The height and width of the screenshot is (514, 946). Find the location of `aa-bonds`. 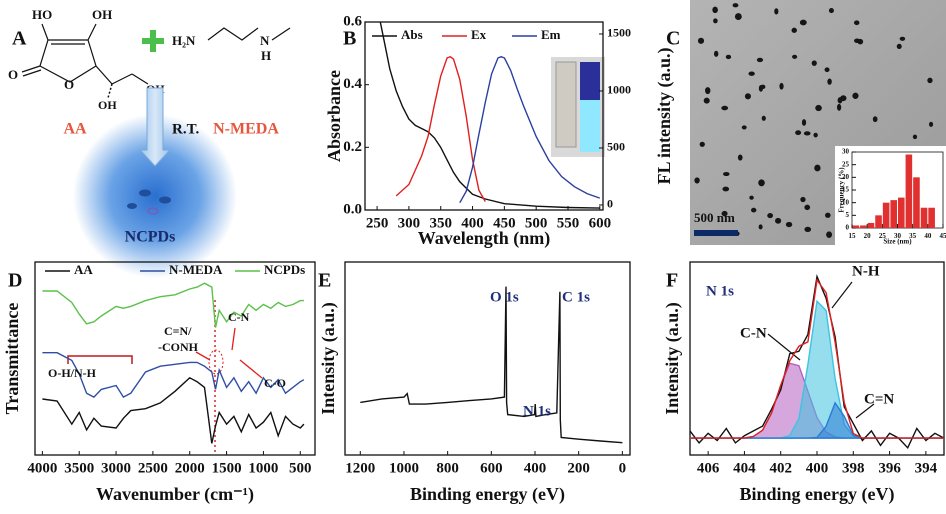

aa-bonds is located at coordinates (85, 54).